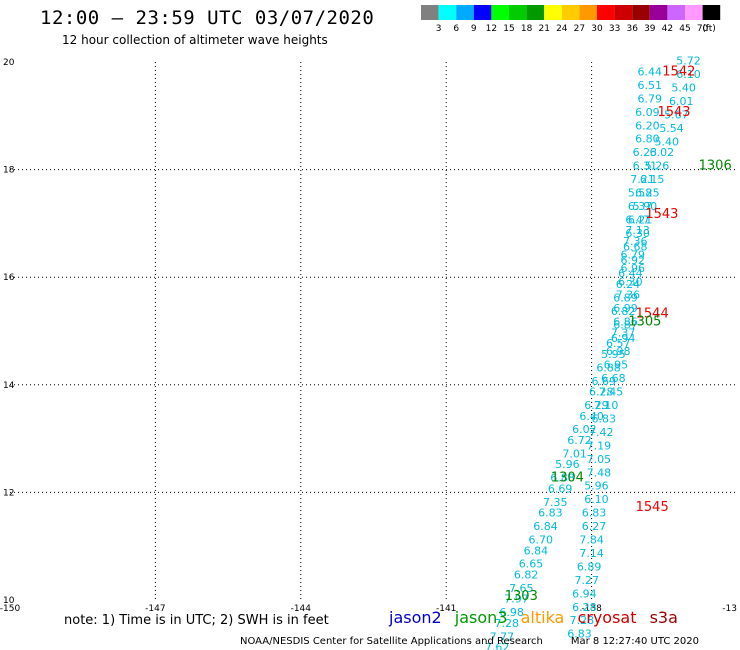  Describe the element at coordinates (683, 88) in the screenshot. I see `wave-height-value: 5.40` at that location.